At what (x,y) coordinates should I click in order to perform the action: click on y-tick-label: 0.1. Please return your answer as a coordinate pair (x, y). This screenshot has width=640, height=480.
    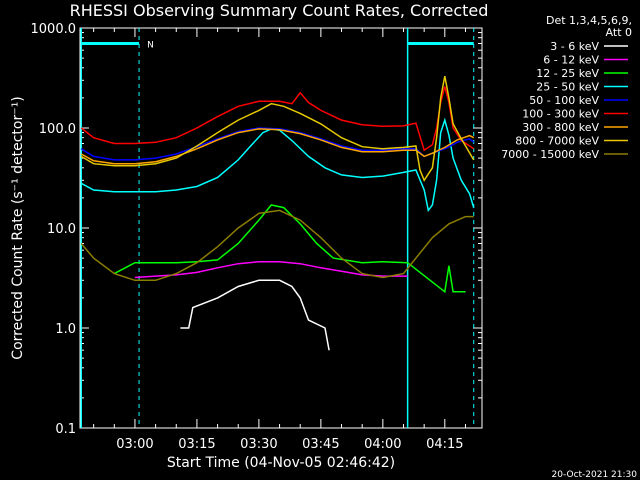
    Looking at the image, I should click on (65, 429).